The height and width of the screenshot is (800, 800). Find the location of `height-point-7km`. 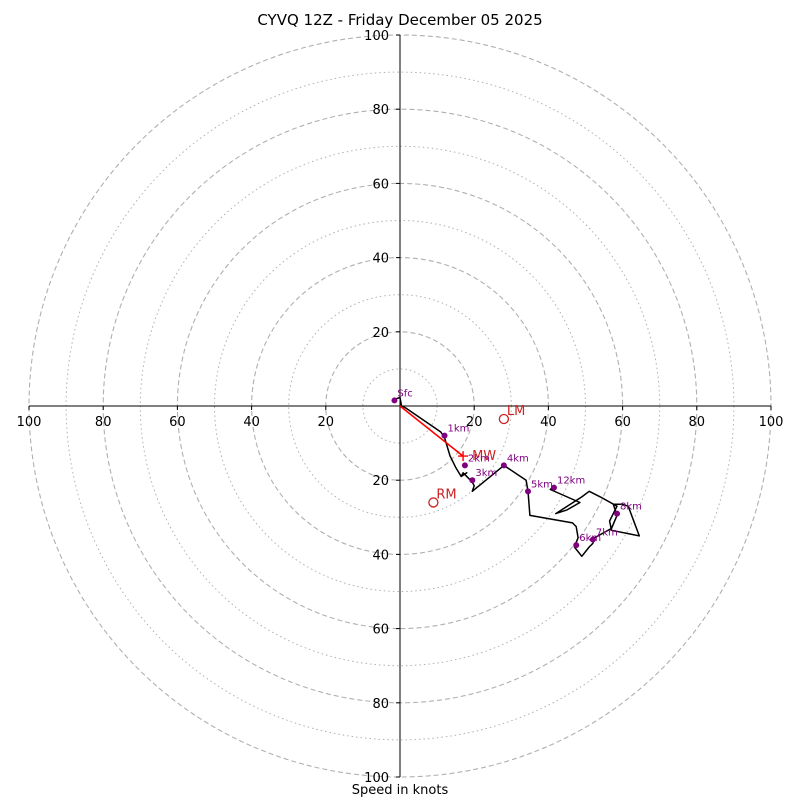

height-point-7km is located at coordinates (592, 539).